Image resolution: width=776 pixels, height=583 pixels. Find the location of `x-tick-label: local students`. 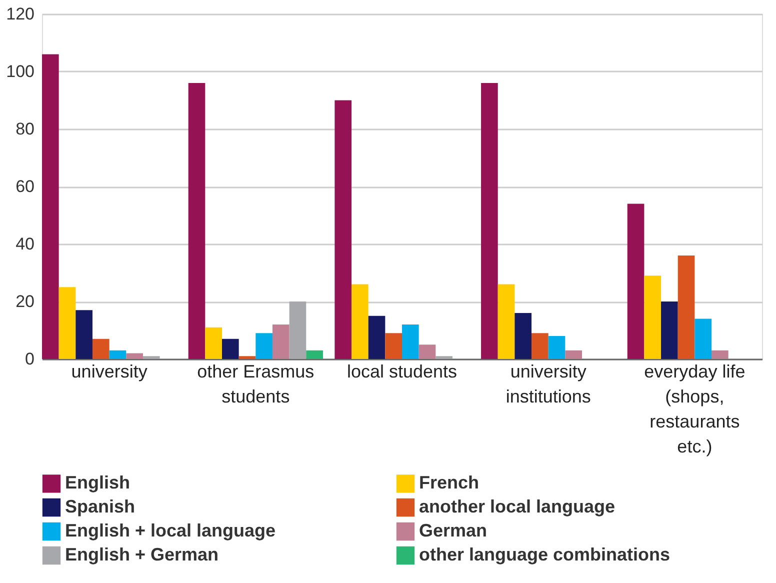

x-tick-label: local students is located at coordinates (402, 372).